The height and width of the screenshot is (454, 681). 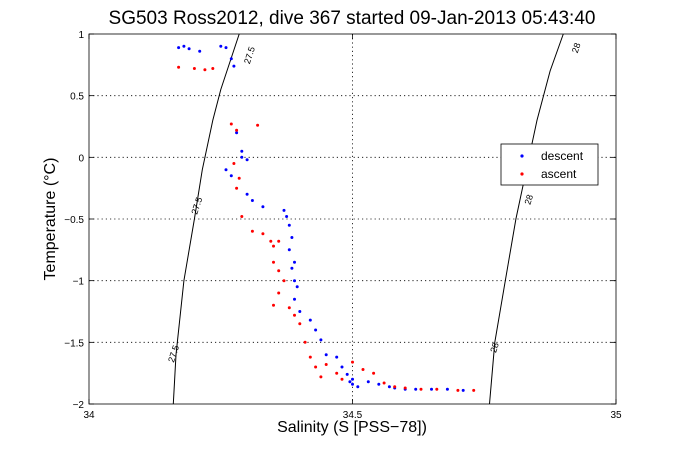 What do you see at coordinates (352, 427) in the screenshot?
I see `x-axis-label: Salinity (S [PSS−78])` at bounding box center [352, 427].